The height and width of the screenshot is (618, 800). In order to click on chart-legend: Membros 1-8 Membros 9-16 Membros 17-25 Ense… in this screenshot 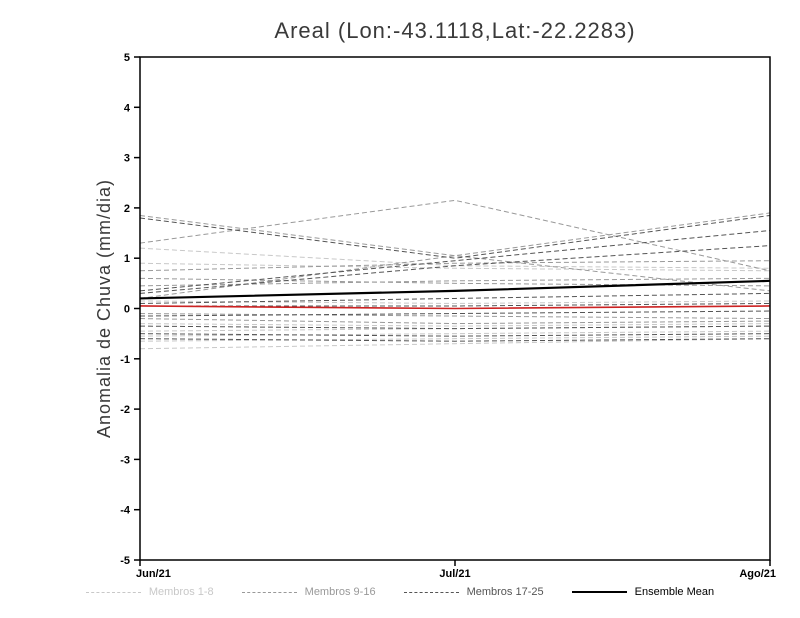, I will do `click(400, 592)`.